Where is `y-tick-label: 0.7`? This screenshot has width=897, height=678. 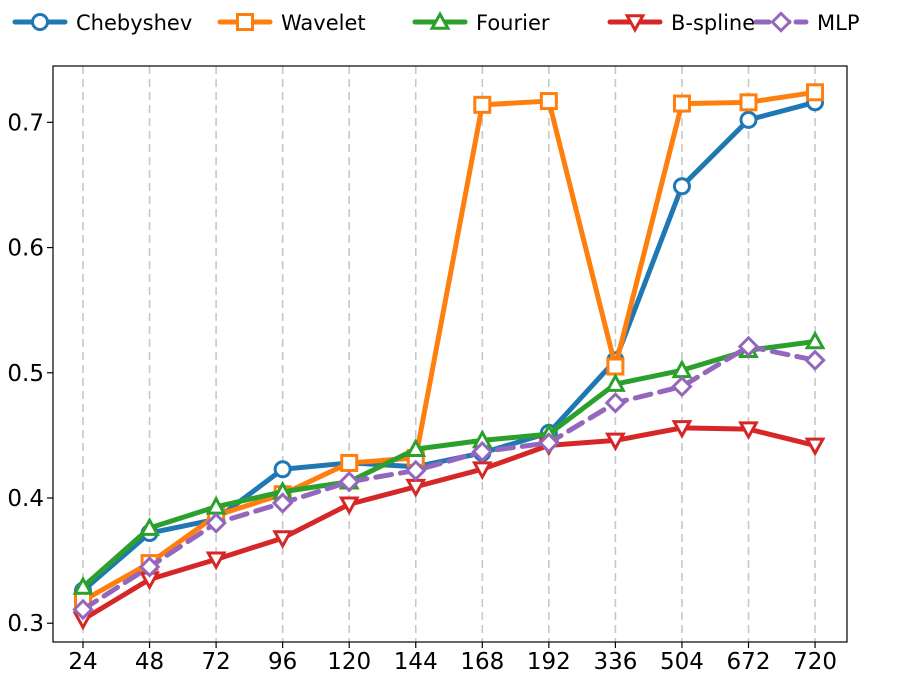 y-tick-label: 0.7 is located at coordinates (25, 123).